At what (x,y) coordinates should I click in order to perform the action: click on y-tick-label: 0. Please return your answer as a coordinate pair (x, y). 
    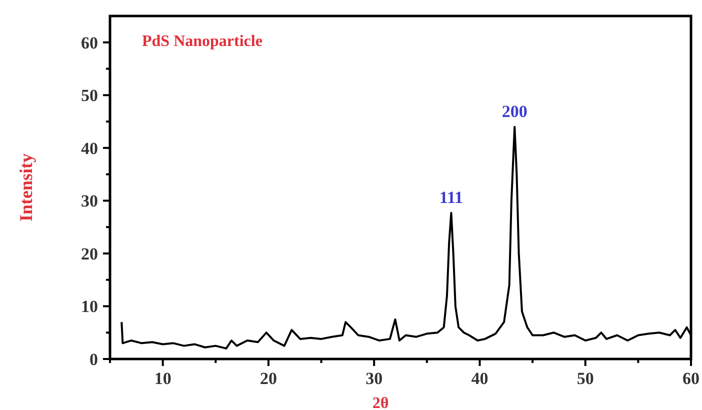
    Looking at the image, I should click on (94, 359).